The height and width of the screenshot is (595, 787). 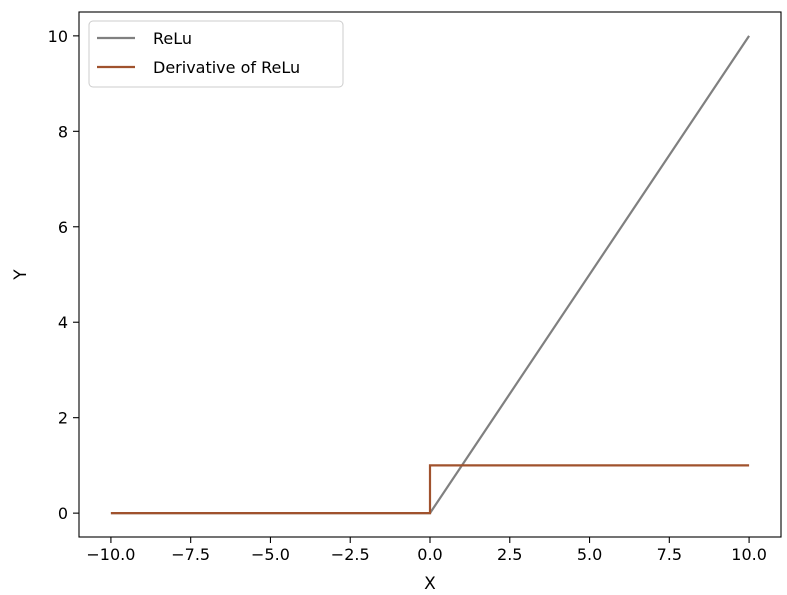 I want to click on x-tick-label: 10.0, so click(x=749, y=554).